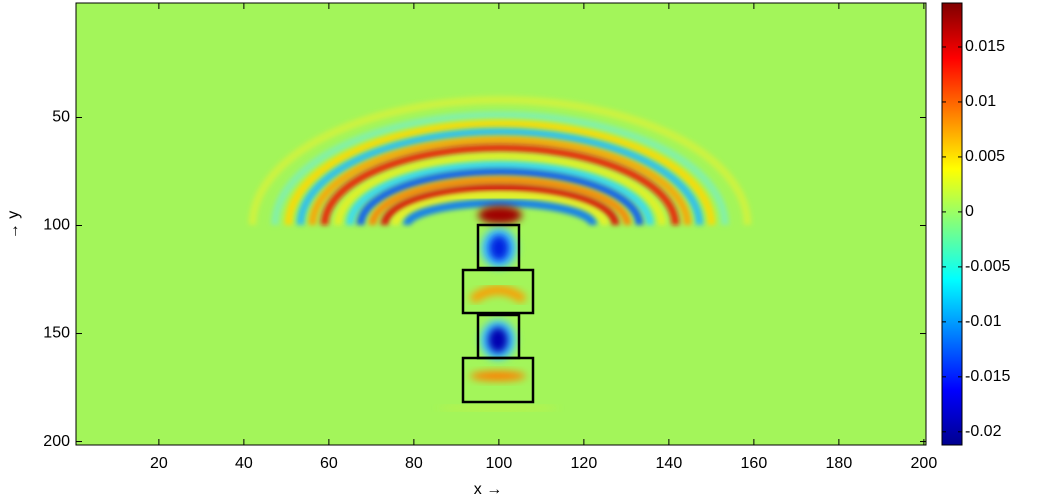  I want to click on colorbar-tick-label: -0.015, so click(987, 376).